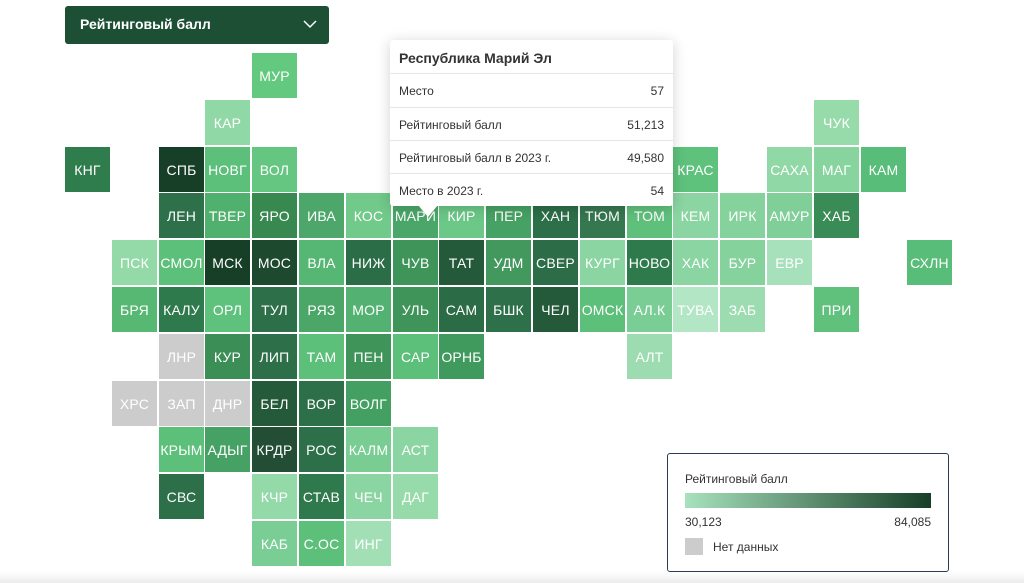  Describe the element at coordinates (274, 449) in the screenshot. I see `region-tile: КРДР` at that location.